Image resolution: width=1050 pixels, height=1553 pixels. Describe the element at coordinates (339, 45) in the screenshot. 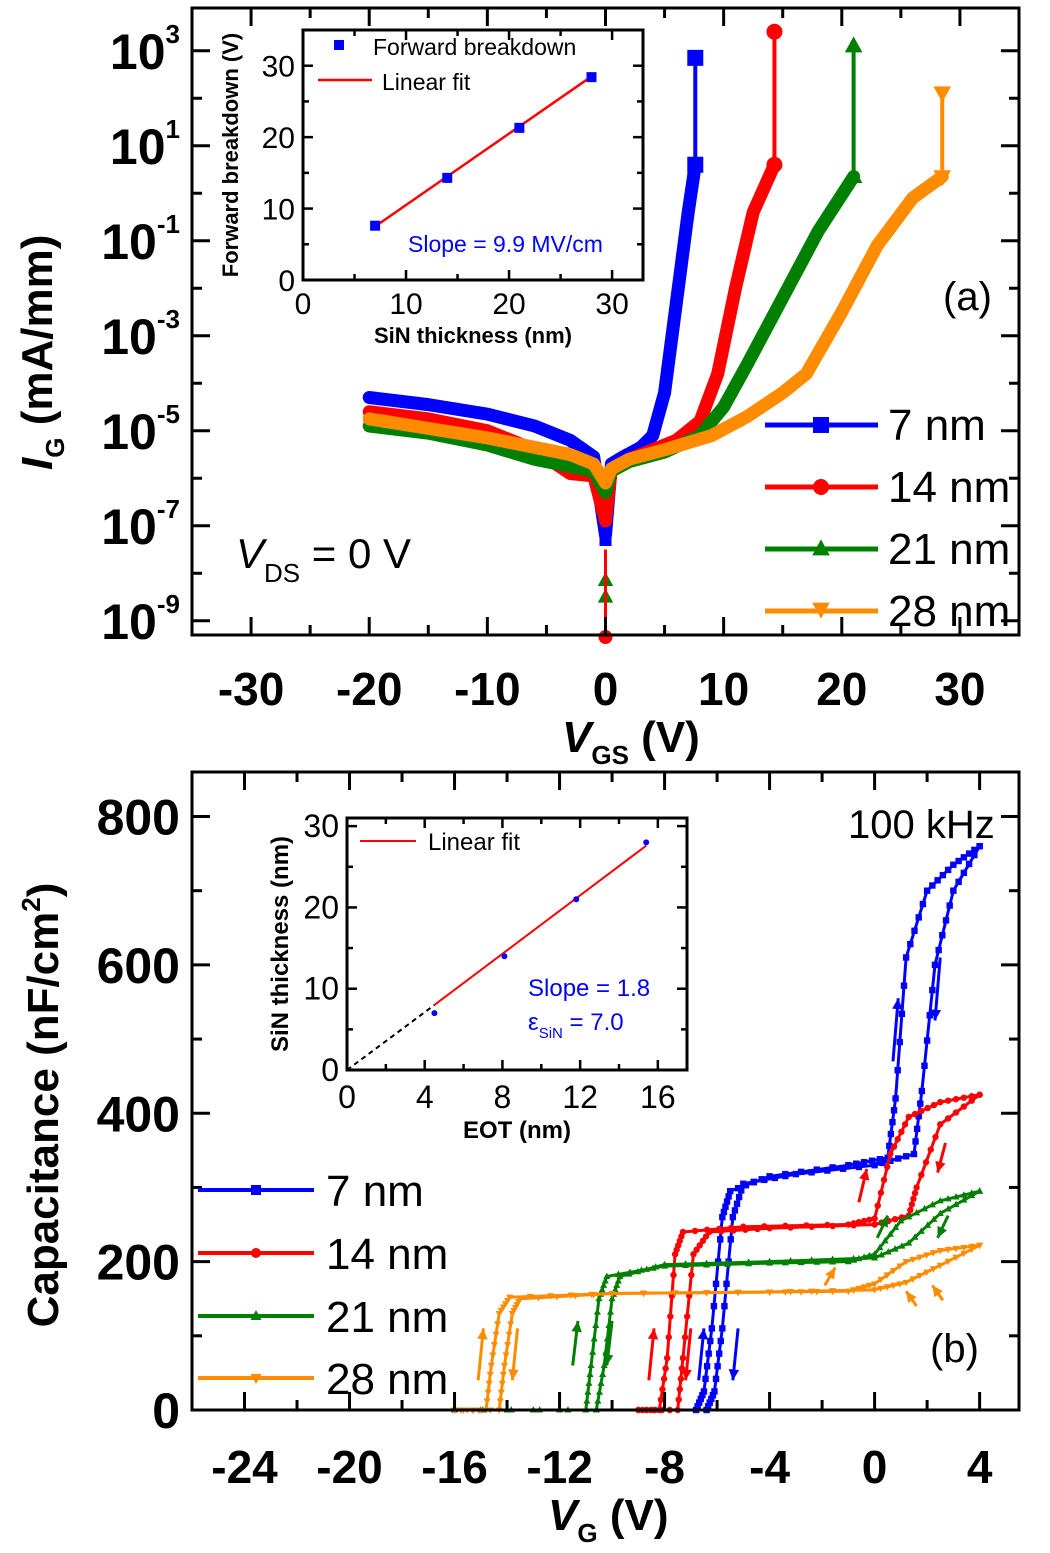

I see `inset-a-legend-marker` at that location.